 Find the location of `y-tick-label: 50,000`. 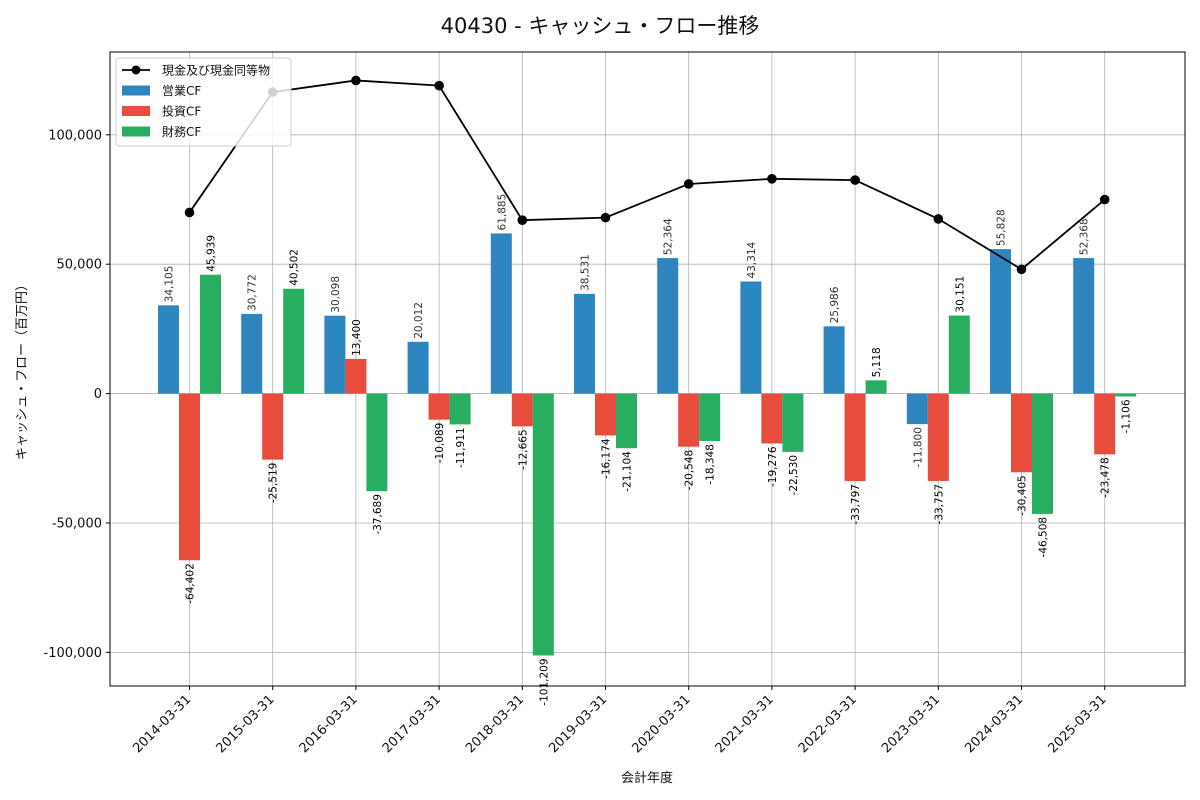

y-tick-label: 50,000 is located at coordinates (80, 265).